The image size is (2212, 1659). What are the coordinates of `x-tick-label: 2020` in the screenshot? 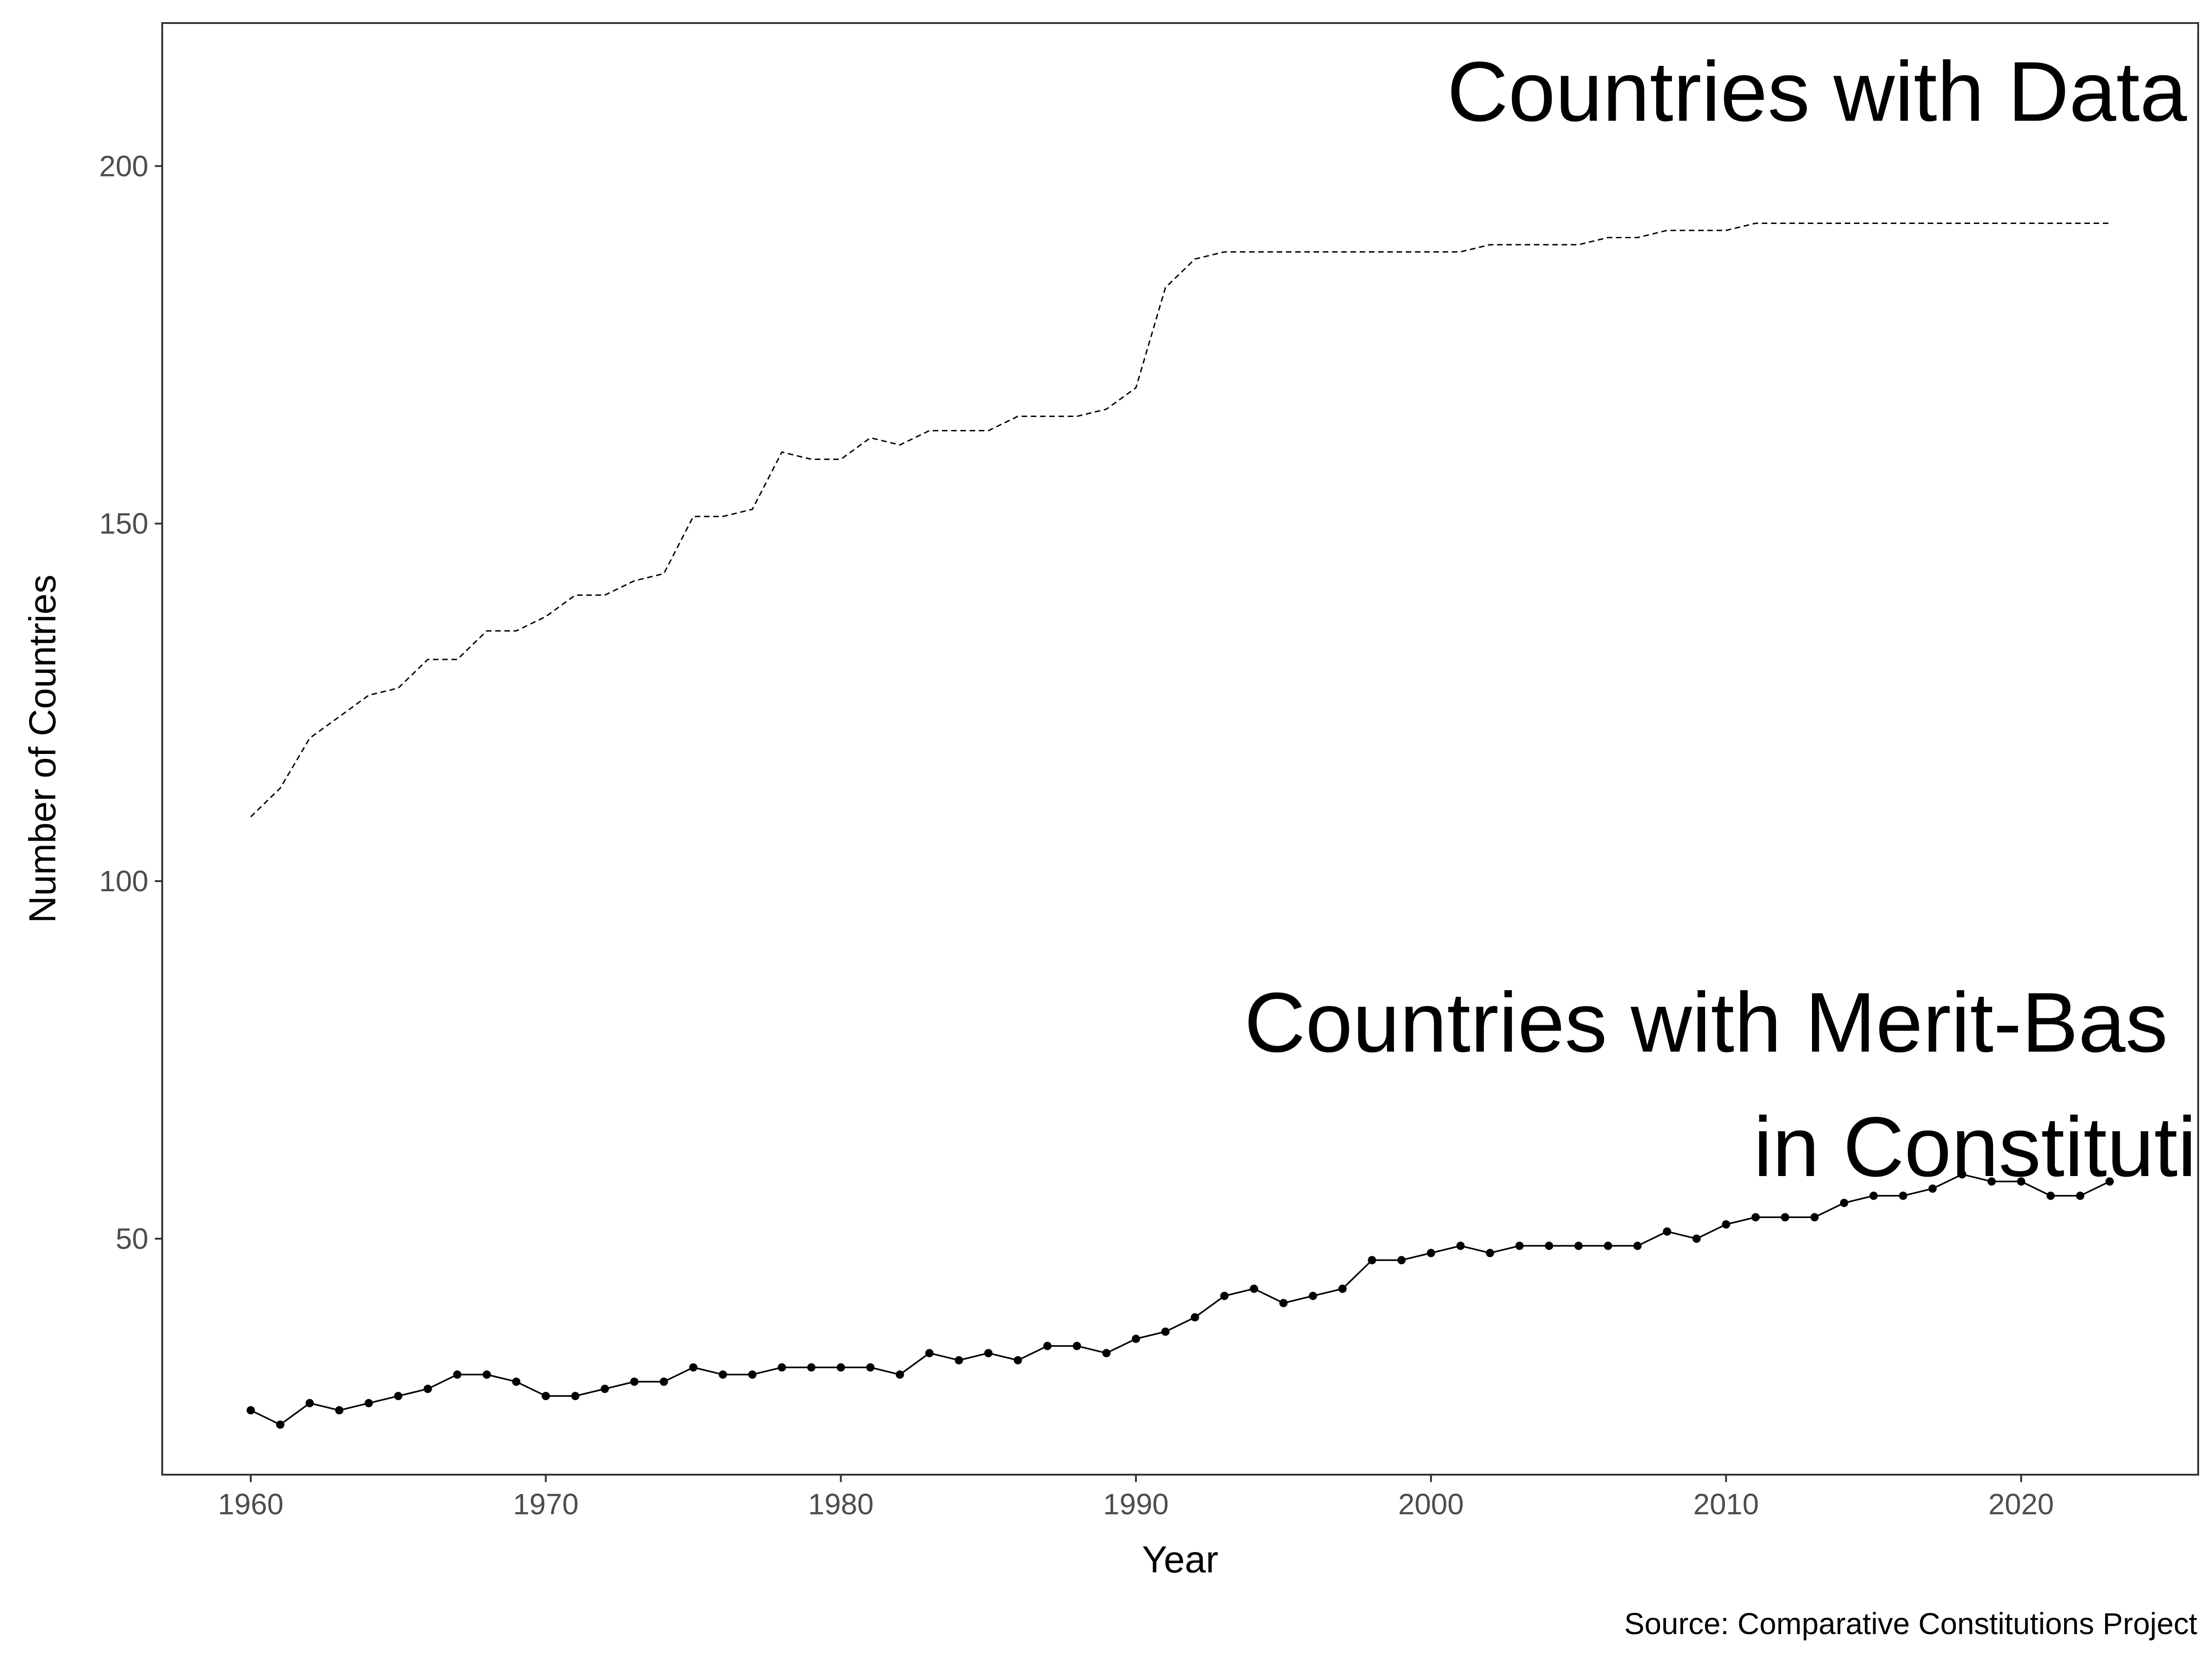 It's located at (2021, 1504).